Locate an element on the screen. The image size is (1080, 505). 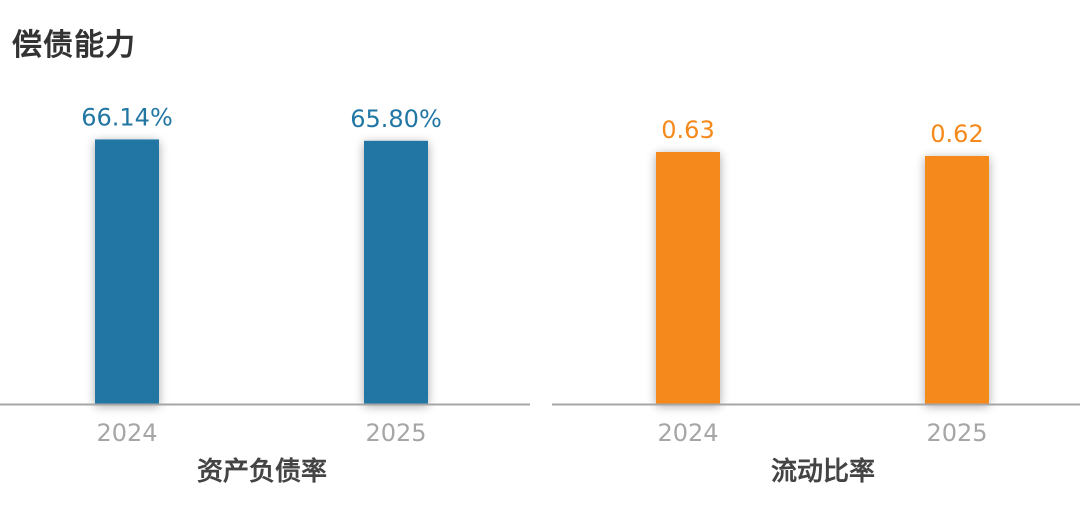
data-label-2024: 66.14% is located at coordinates (127, 117).